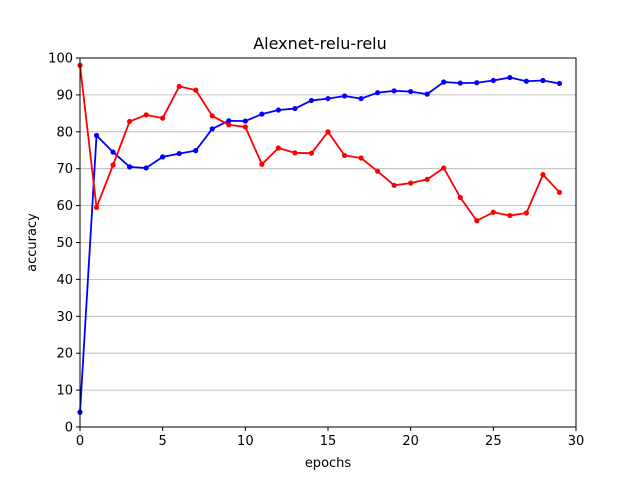  I want to click on y-tick-label: 30, so click(64, 317).